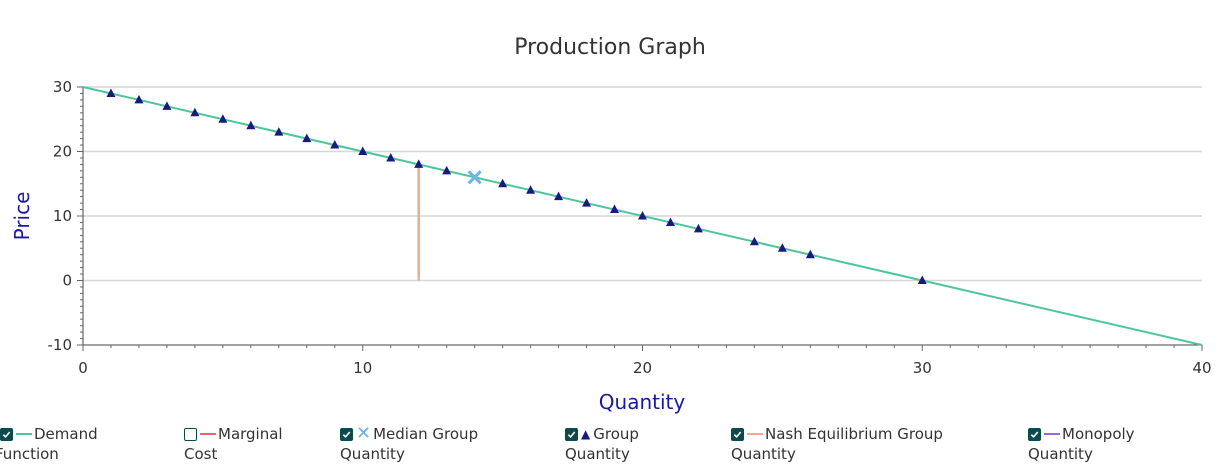 The height and width of the screenshot is (476, 1227). Describe the element at coordinates (616, 434) in the screenshot. I see `legend-label-line1: Group` at that location.